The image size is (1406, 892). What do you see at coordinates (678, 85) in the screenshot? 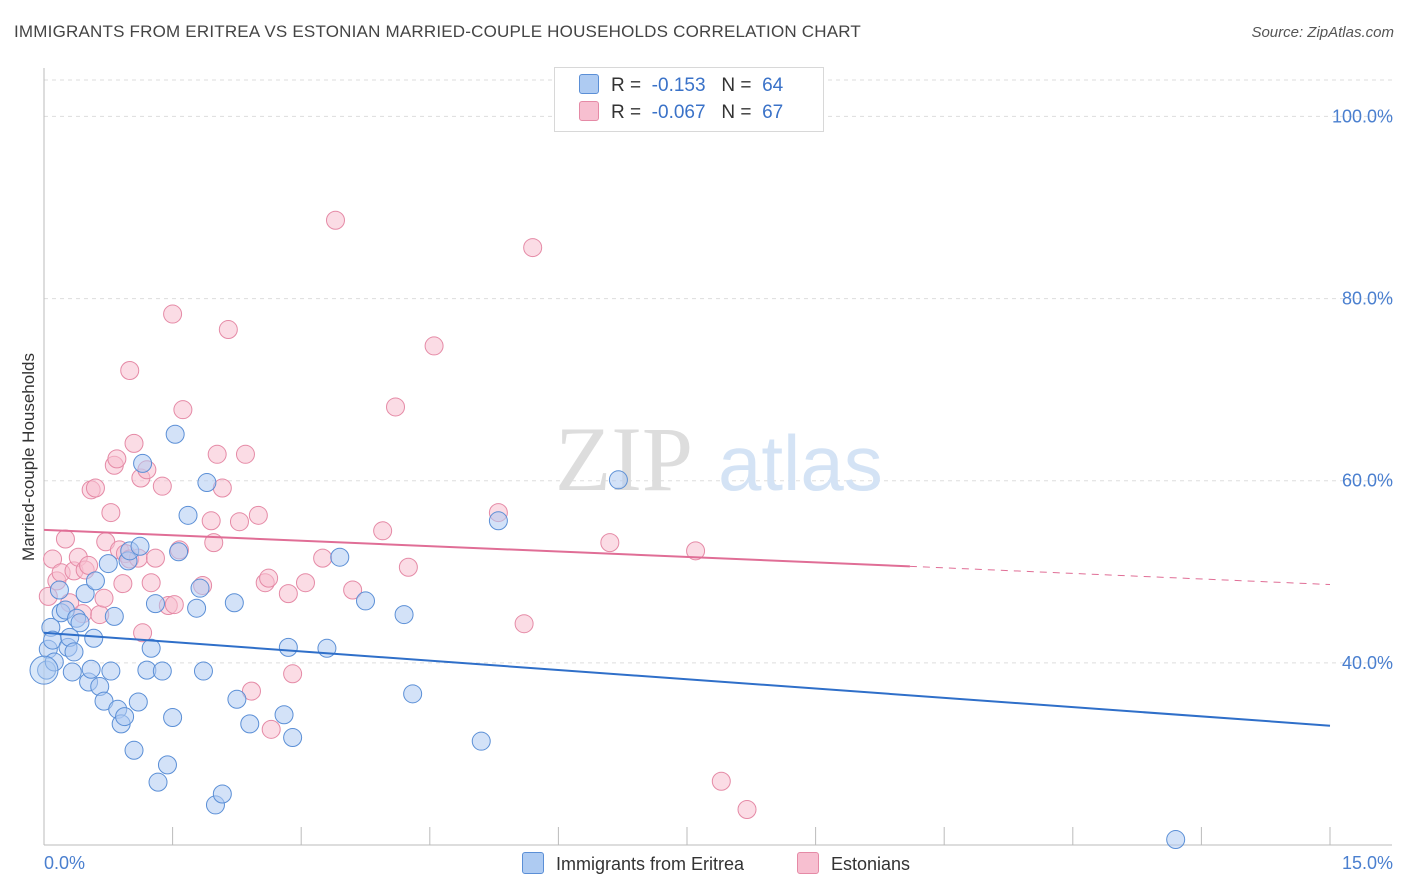
I see `legend-r-value: -0.153` at bounding box center [678, 85].